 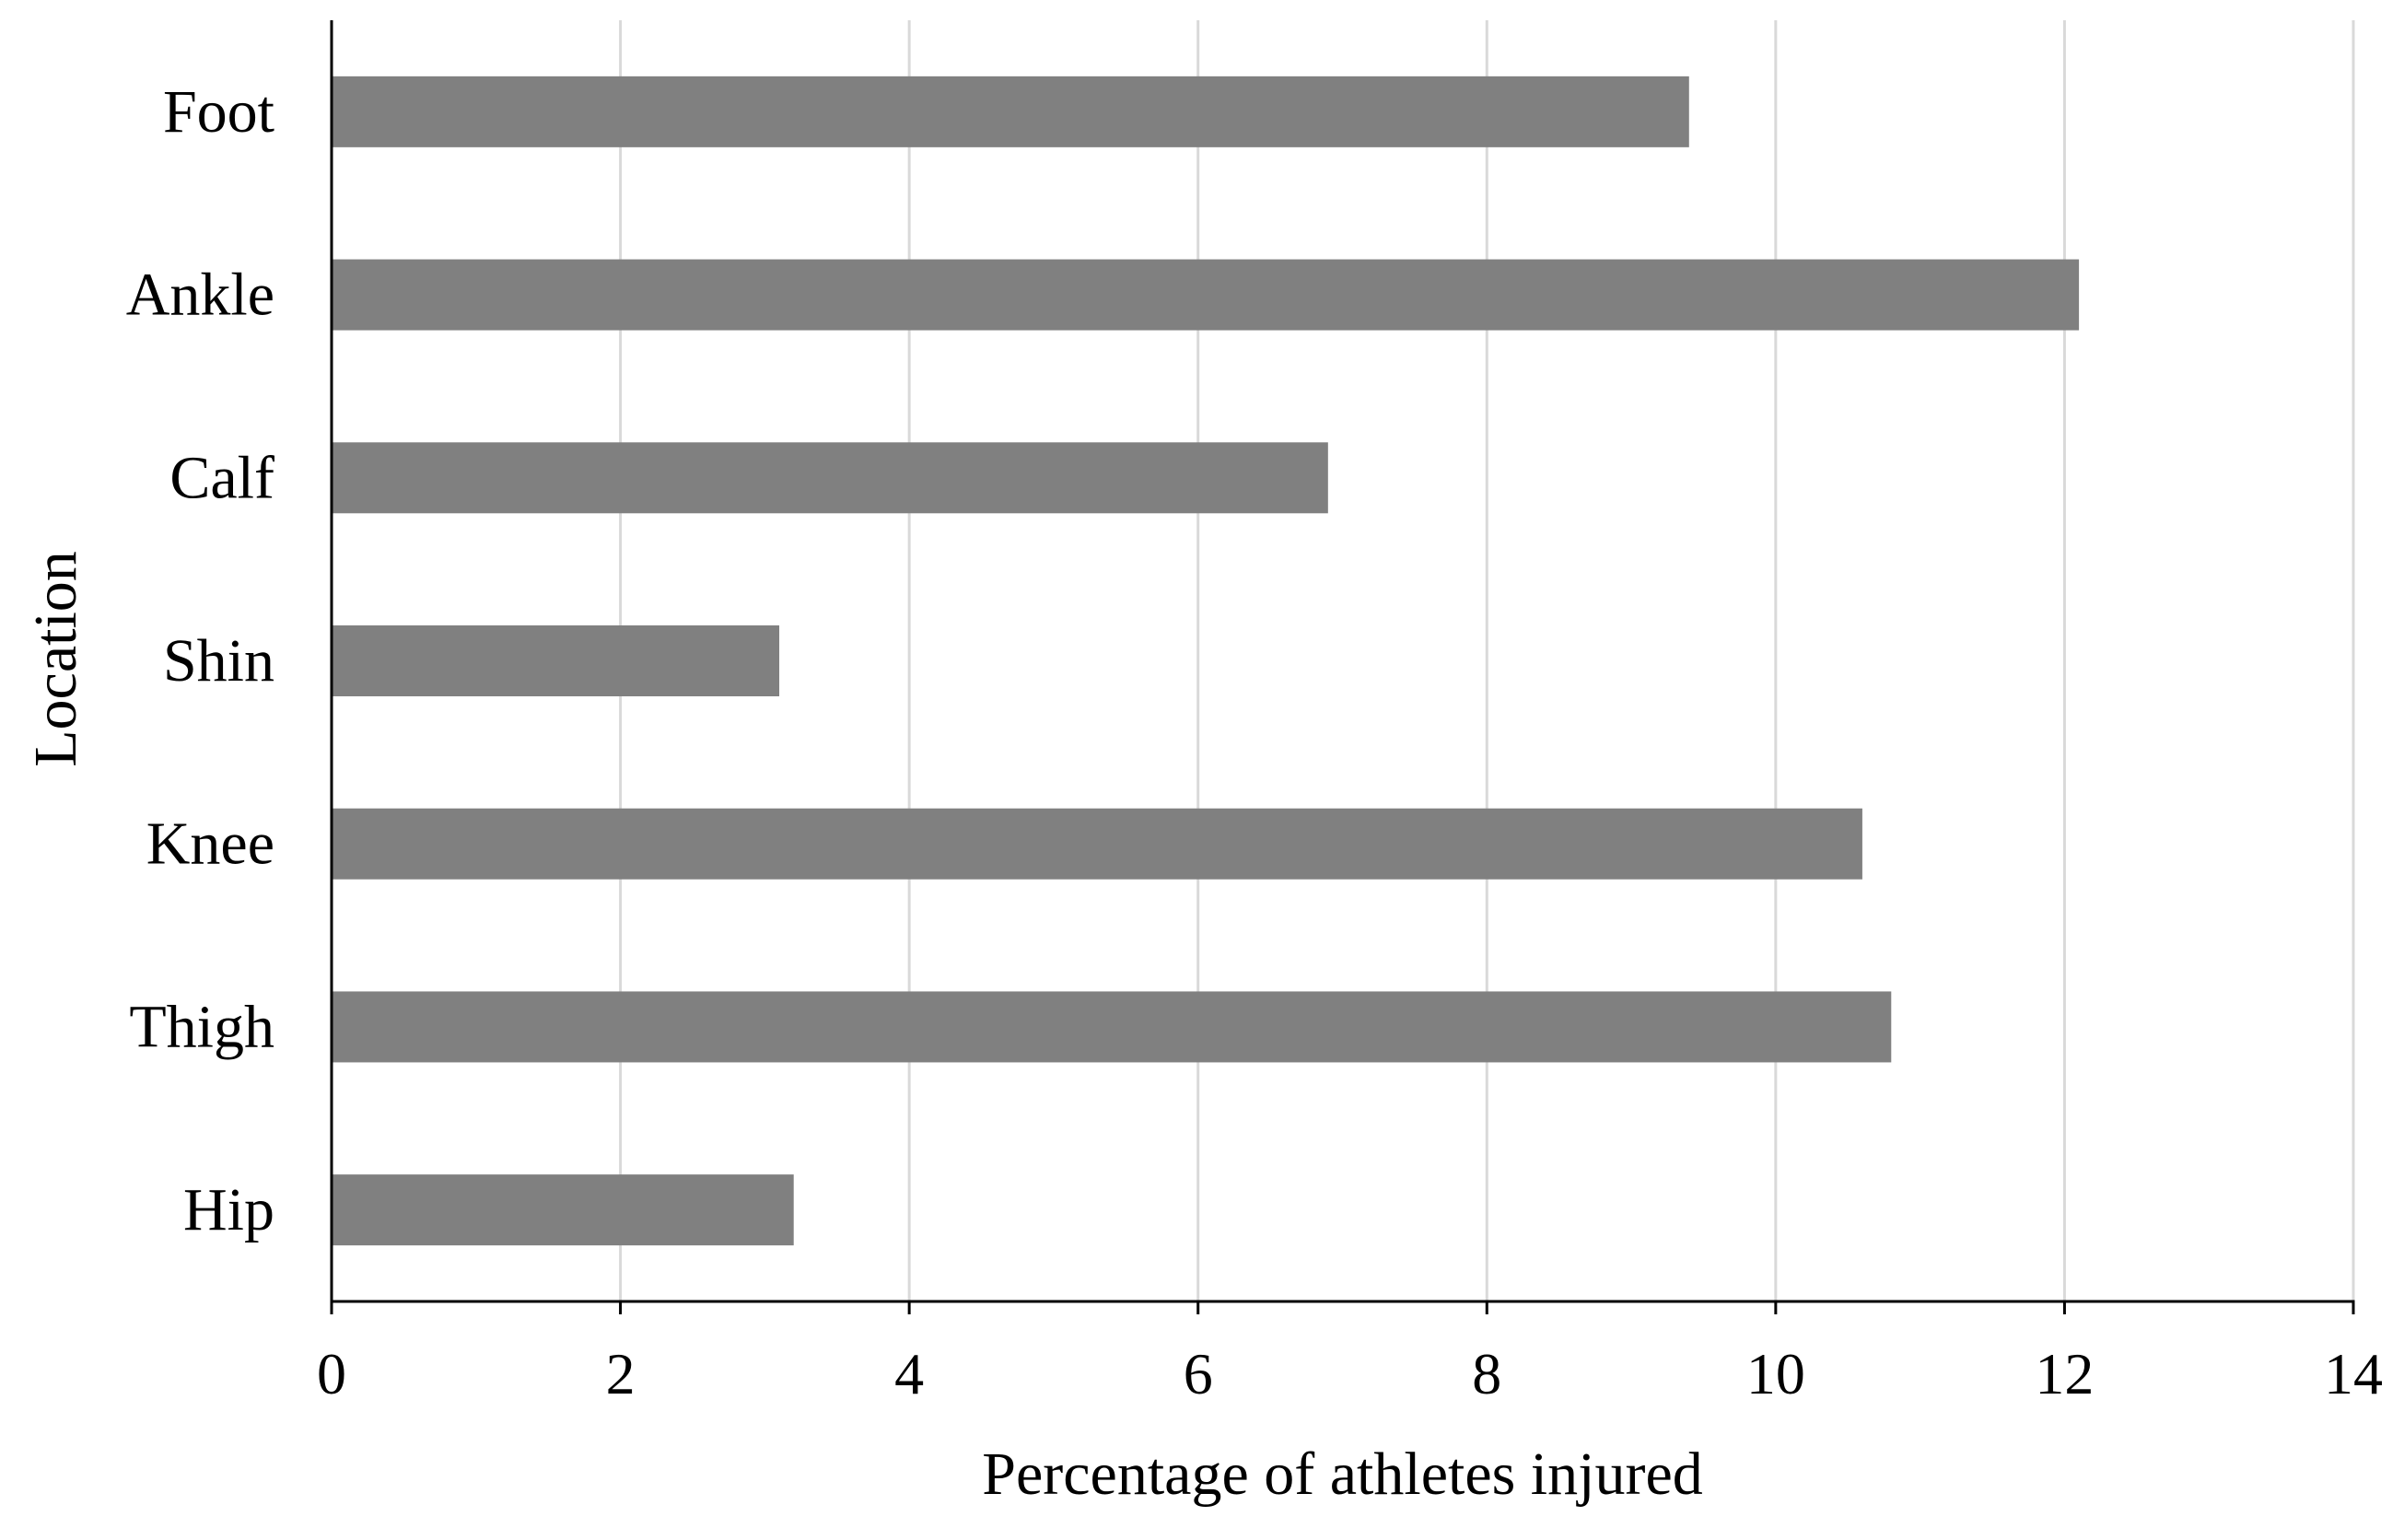 What do you see at coordinates (228, 1209) in the screenshot?
I see `y-tick-label-hip: Hip` at bounding box center [228, 1209].